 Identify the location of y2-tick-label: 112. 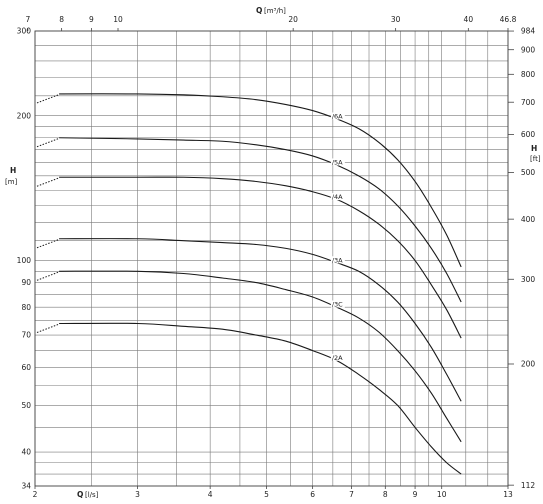
(528, 485).